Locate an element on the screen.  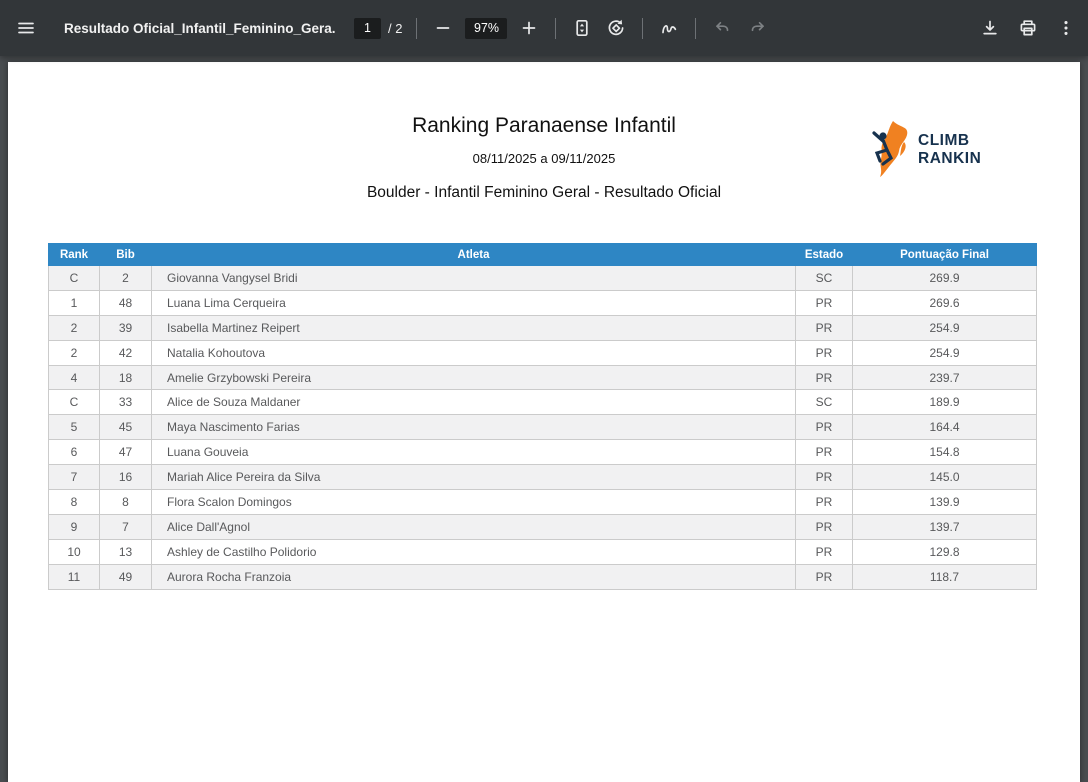
cell-atleta: Flora Scalon Domingos is located at coordinates (473, 502).